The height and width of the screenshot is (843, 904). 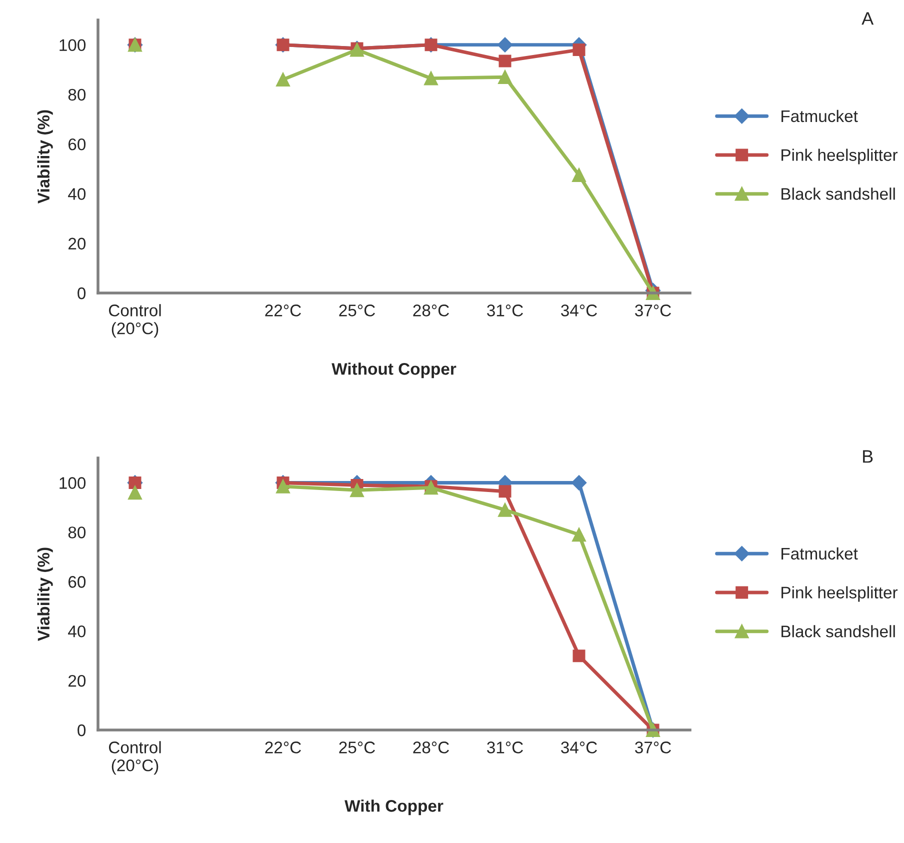 I want to click on text: B, so click(x=868, y=456).